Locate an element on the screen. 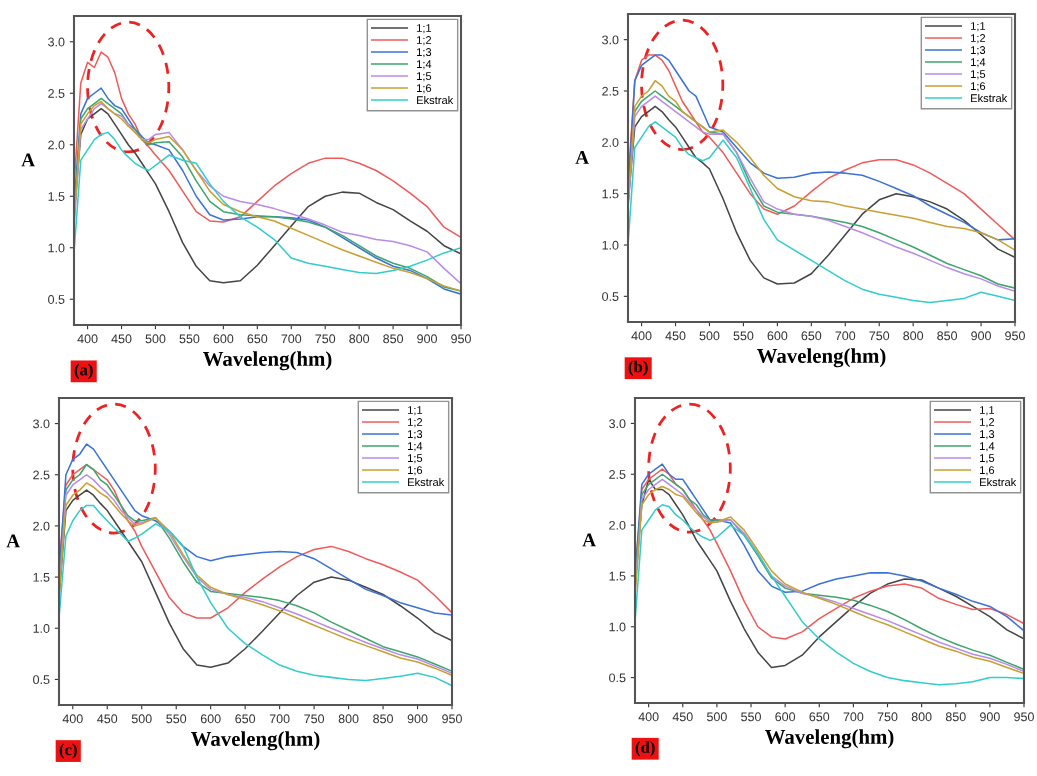 This screenshot has width=1037, height=776. legend-label: 1,3 is located at coordinates (987, 435).